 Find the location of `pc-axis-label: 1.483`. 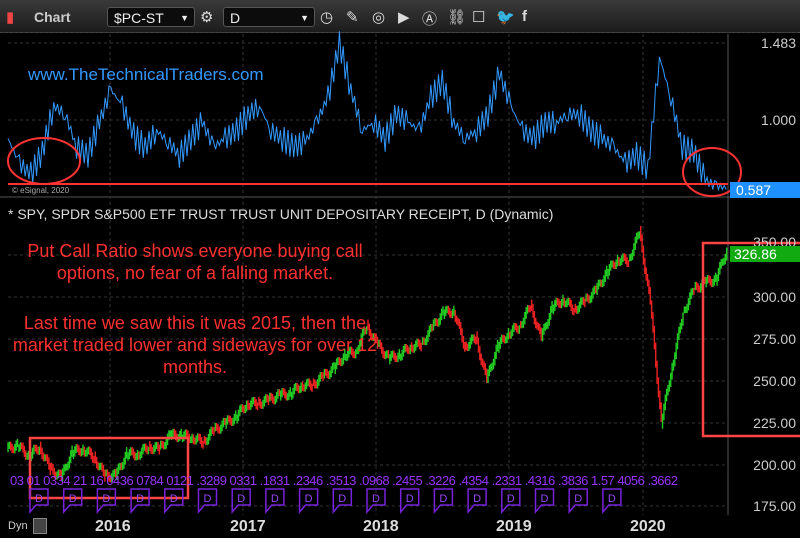

pc-axis-label: 1.483 is located at coordinates (778, 43).